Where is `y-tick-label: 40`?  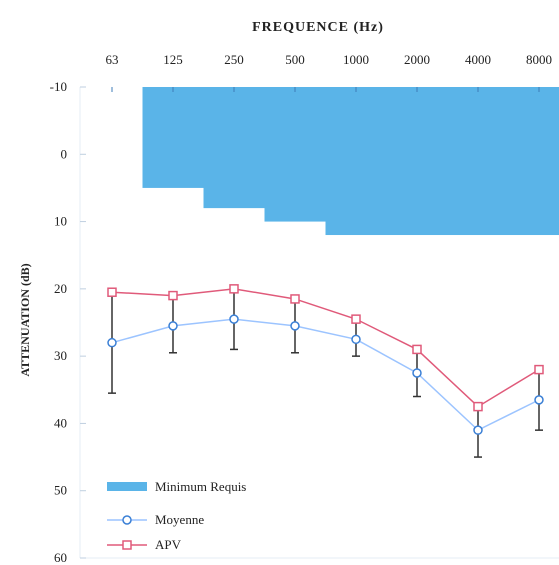 y-tick-label: 40 is located at coordinates (60, 422).